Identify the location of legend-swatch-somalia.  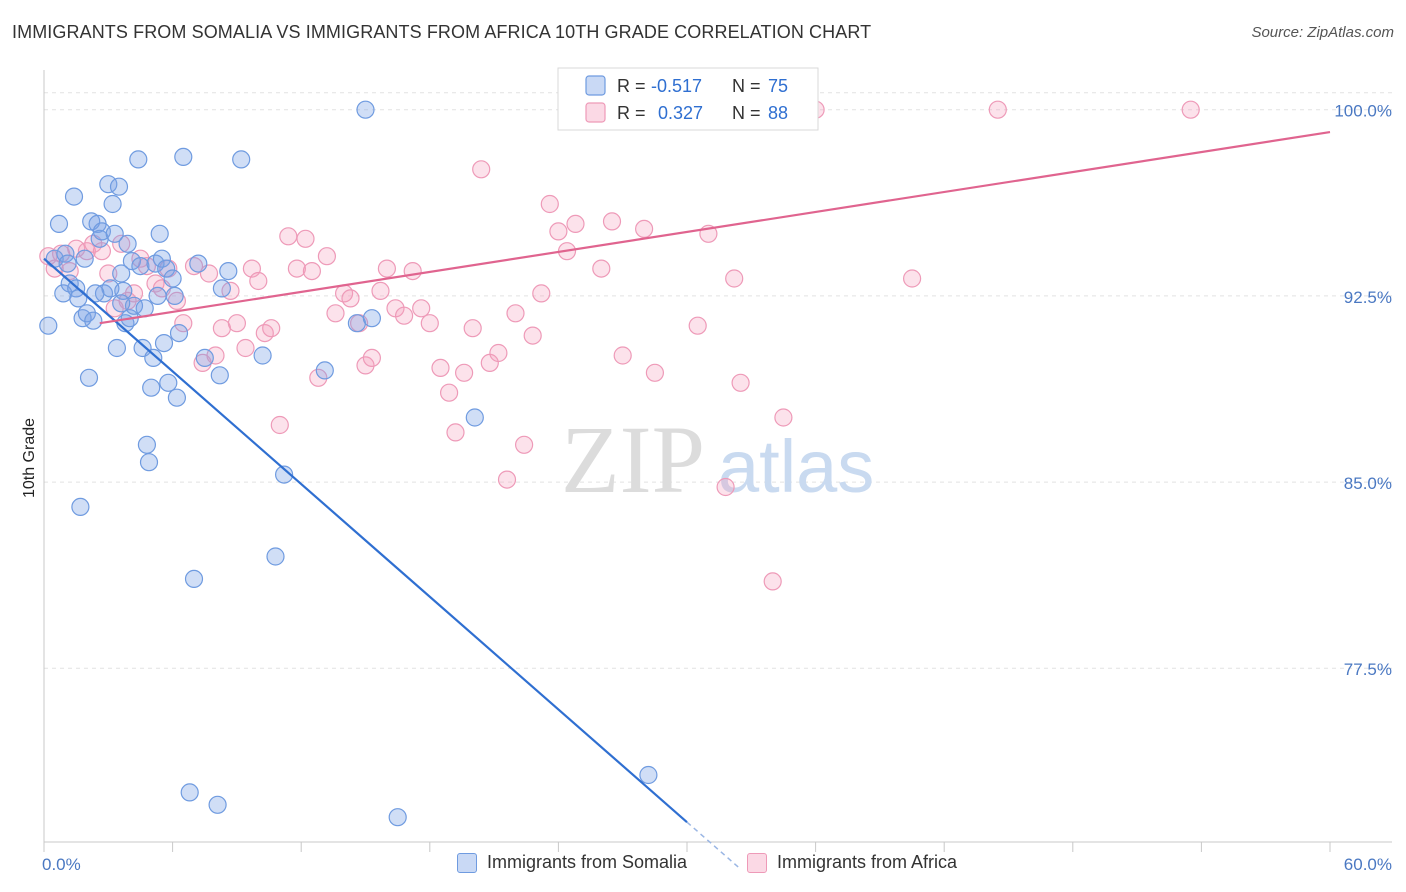
(595, 85).